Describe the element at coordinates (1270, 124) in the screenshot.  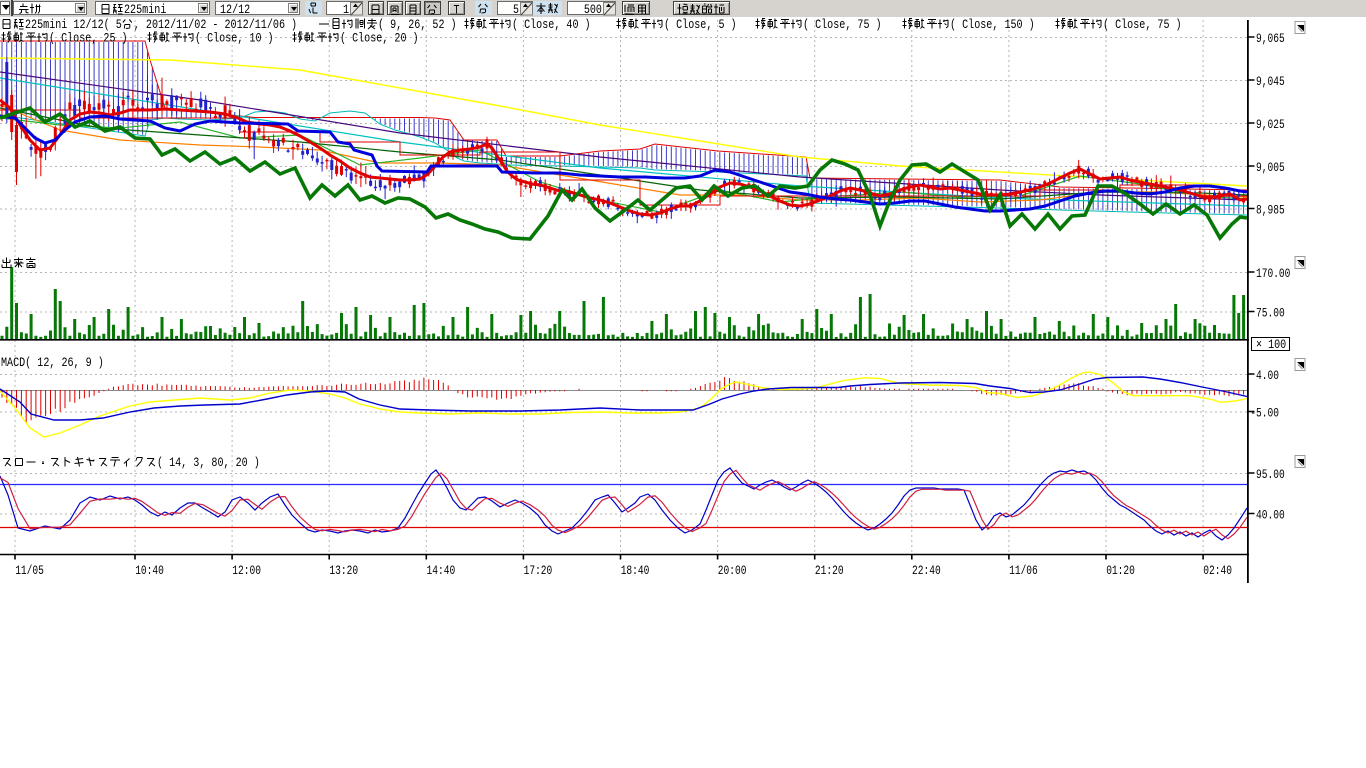
I see `svg-text: 9,025` at that location.